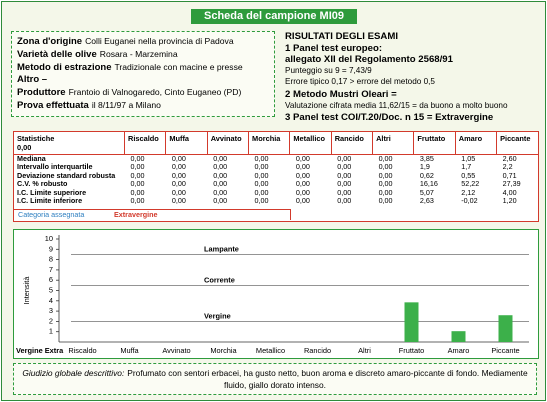 This screenshot has width=547, height=402. Describe the element at coordinates (73, 373) in the screenshot. I see `judgement-label: Giudizio globale descrittivo:` at that location.